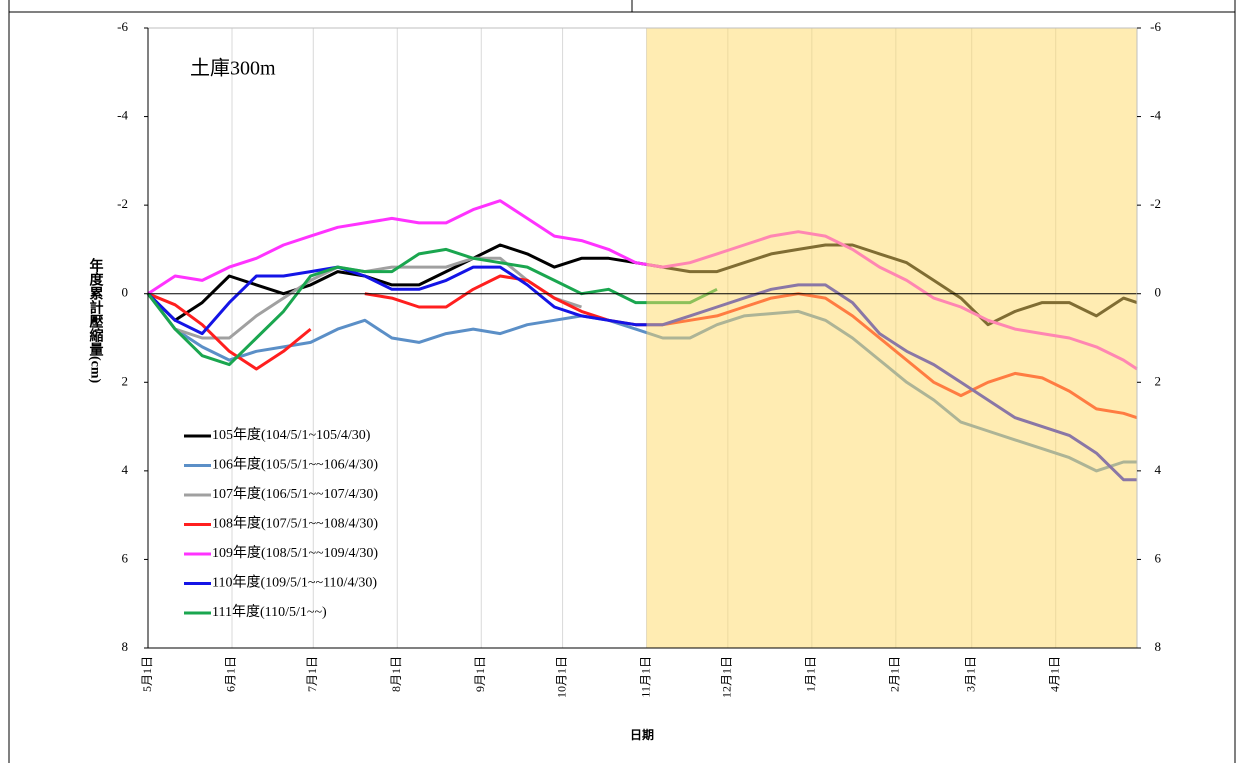 The width and height of the screenshot is (1245, 763). Describe the element at coordinates (295, 553) in the screenshot. I see `legend-label: 109年度(108/5/1~~109/4/30)` at that location.